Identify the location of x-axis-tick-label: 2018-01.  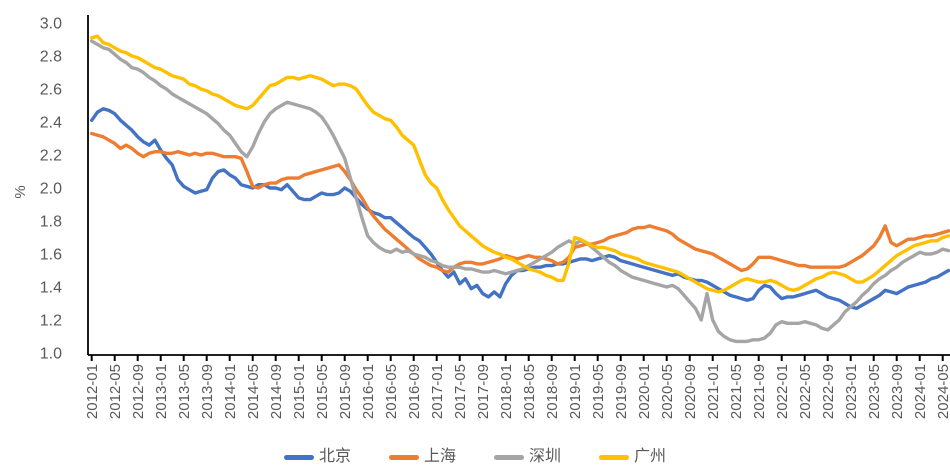
(506, 391).